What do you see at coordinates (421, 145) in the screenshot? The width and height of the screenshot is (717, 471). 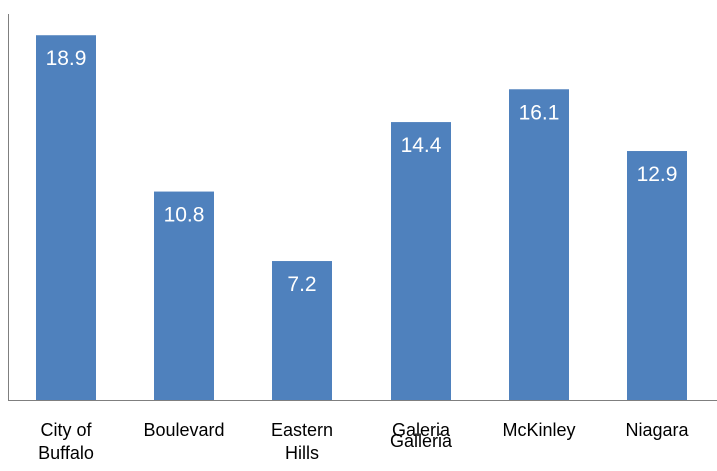 I see `data-label-galeria: 14.4` at bounding box center [421, 145].